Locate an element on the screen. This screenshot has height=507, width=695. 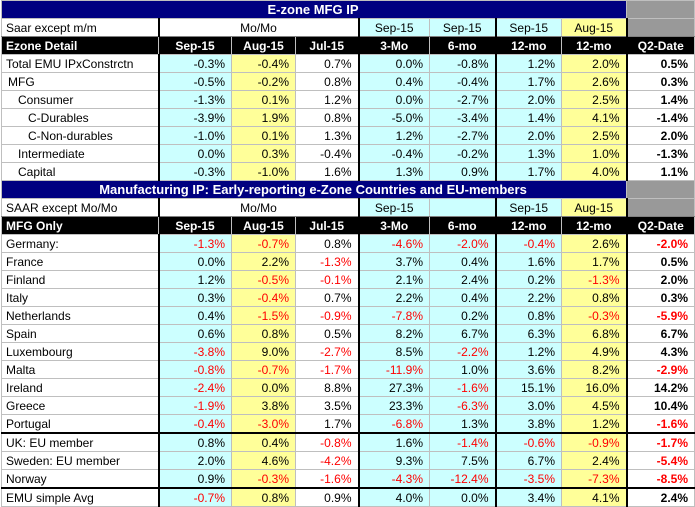
row-value: -6.8% is located at coordinates (394, 424).